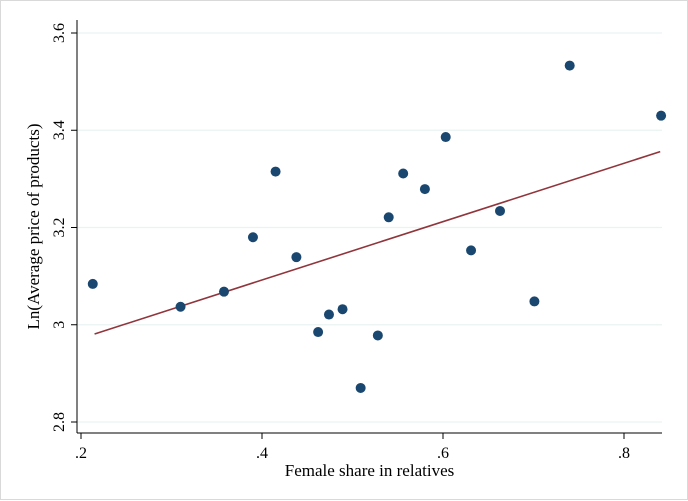 Image resolution: width=688 pixels, height=501 pixels. I want to click on y-tick-label: 2.8, so click(59, 422).